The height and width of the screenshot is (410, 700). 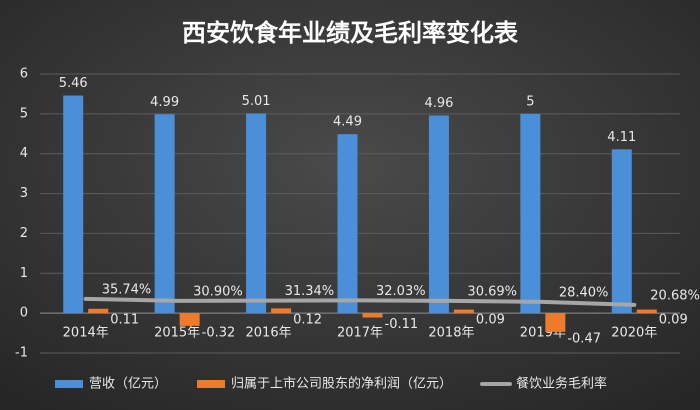 I want to click on legend-label: 餐饮业务毛利率, so click(x=561, y=384).